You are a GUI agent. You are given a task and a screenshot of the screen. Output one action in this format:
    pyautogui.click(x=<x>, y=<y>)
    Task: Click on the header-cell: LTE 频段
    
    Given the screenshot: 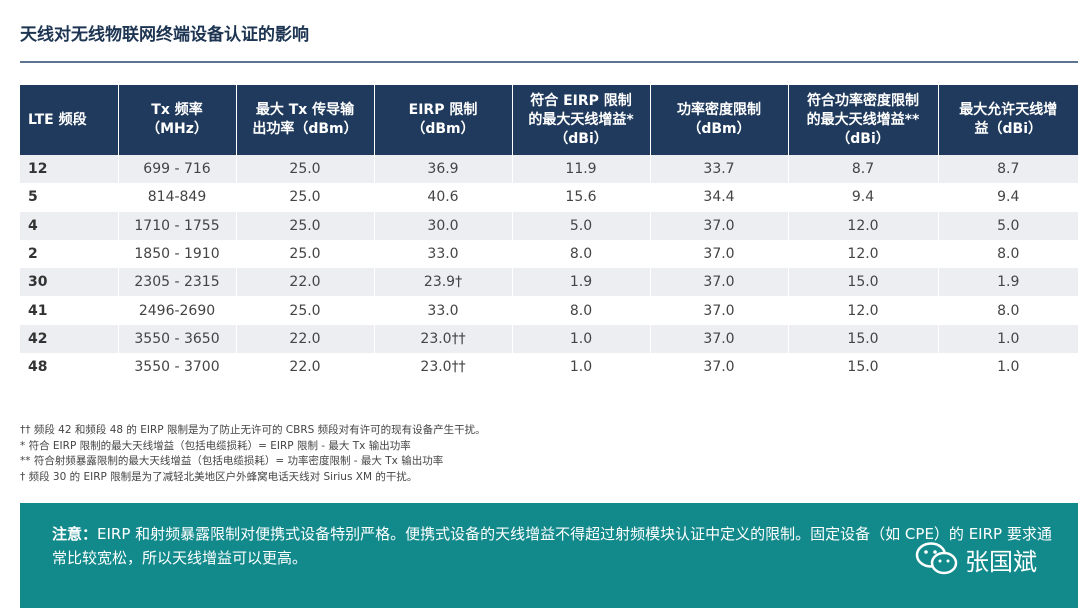 What is the action you would take?
    pyautogui.click(x=69, y=120)
    